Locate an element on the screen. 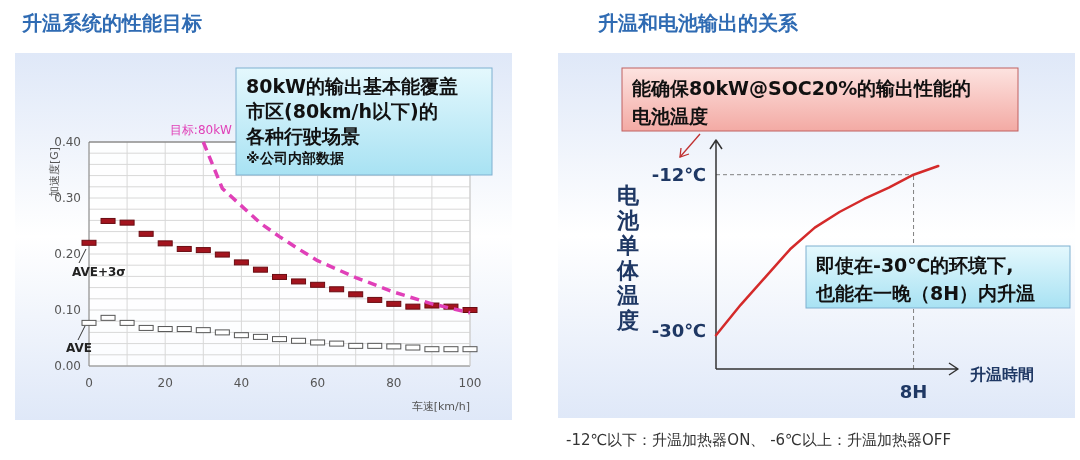 Image resolution: width=1080 pixels, height=460 pixels. y-axis-title: 电池单体温度 is located at coordinates (628, 258).